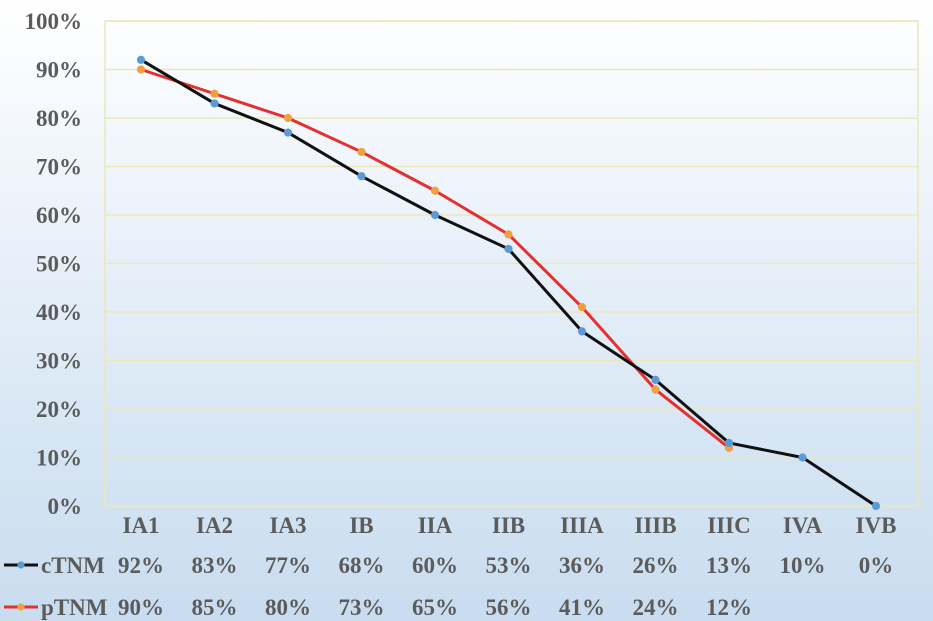  What do you see at coordinates (59, 167) in the screenshot?
I see `y-tick-label: 70%` at bounding box center [59, 167].